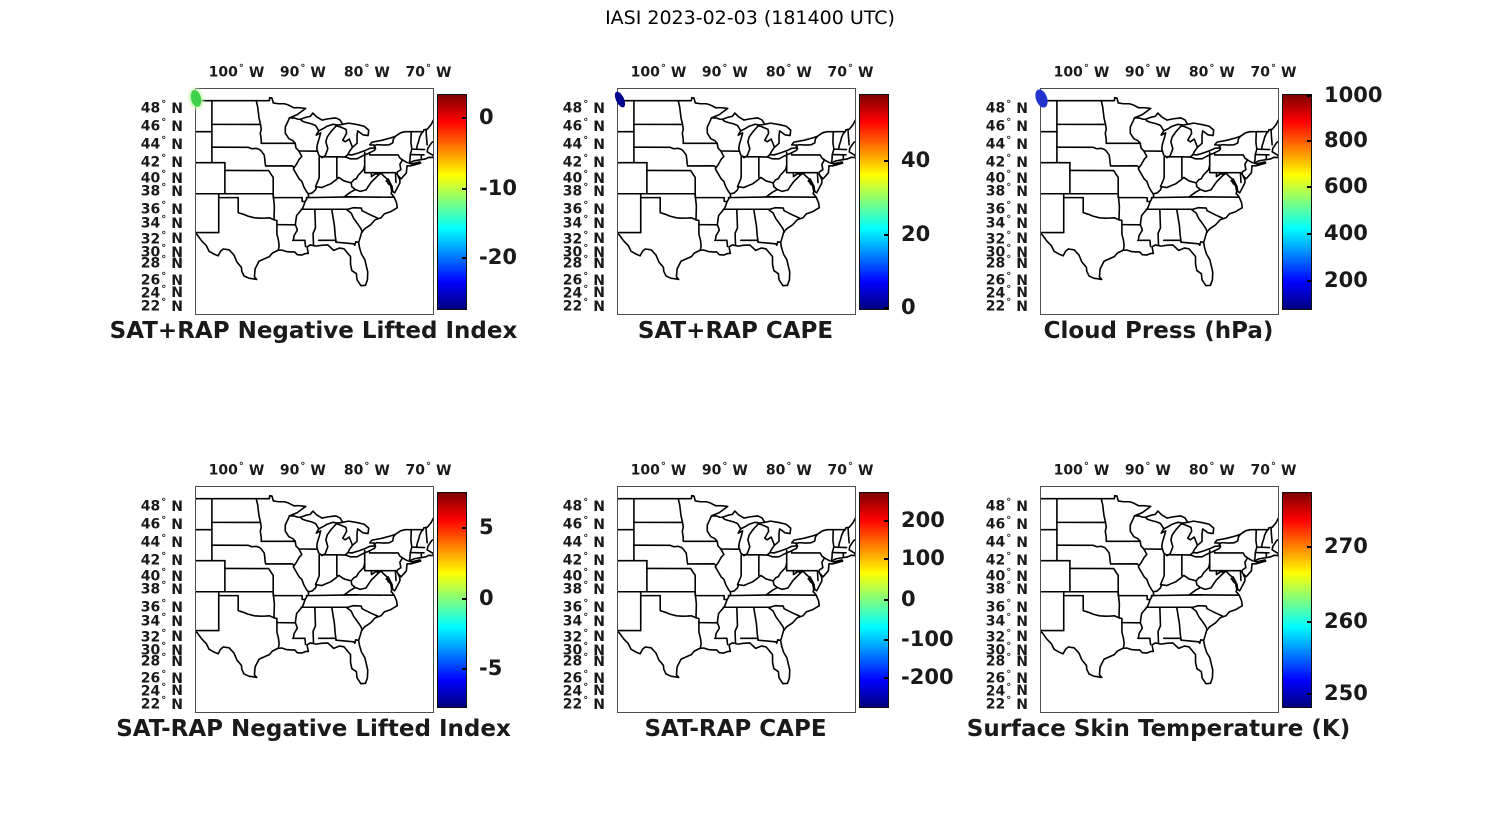  I want to click on tick-value: 38, so click(995, 590).